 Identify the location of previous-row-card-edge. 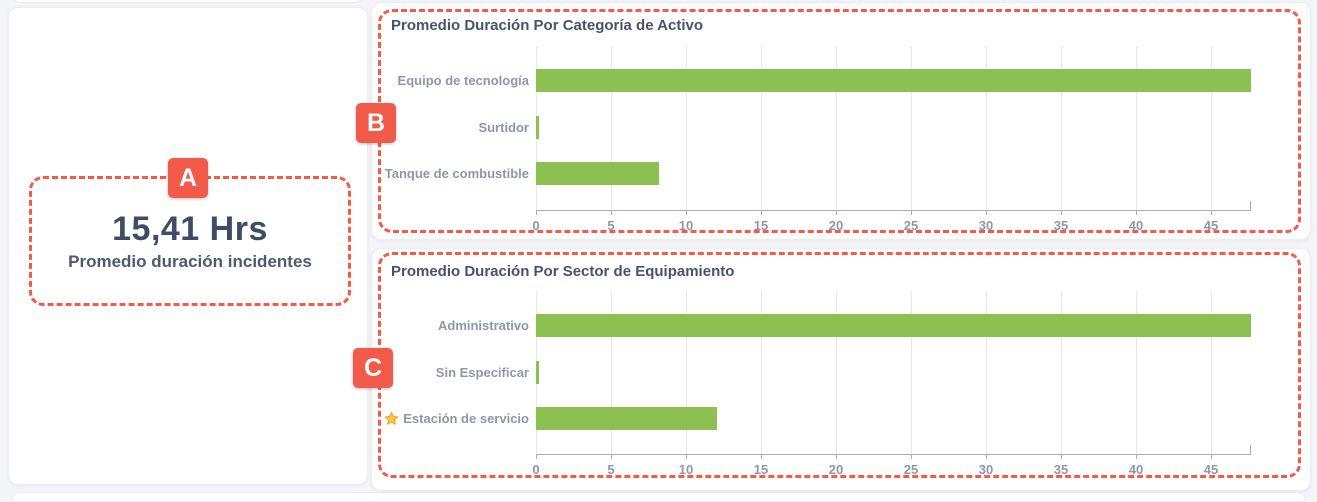
(187, 1).